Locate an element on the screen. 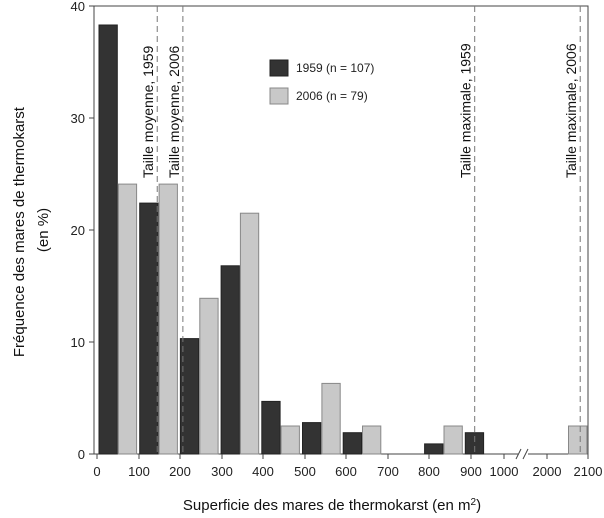 Image resolution: width=604 pixels, height=518 pixels. x-tick-label: 500 is located at coordinates (305, 471).